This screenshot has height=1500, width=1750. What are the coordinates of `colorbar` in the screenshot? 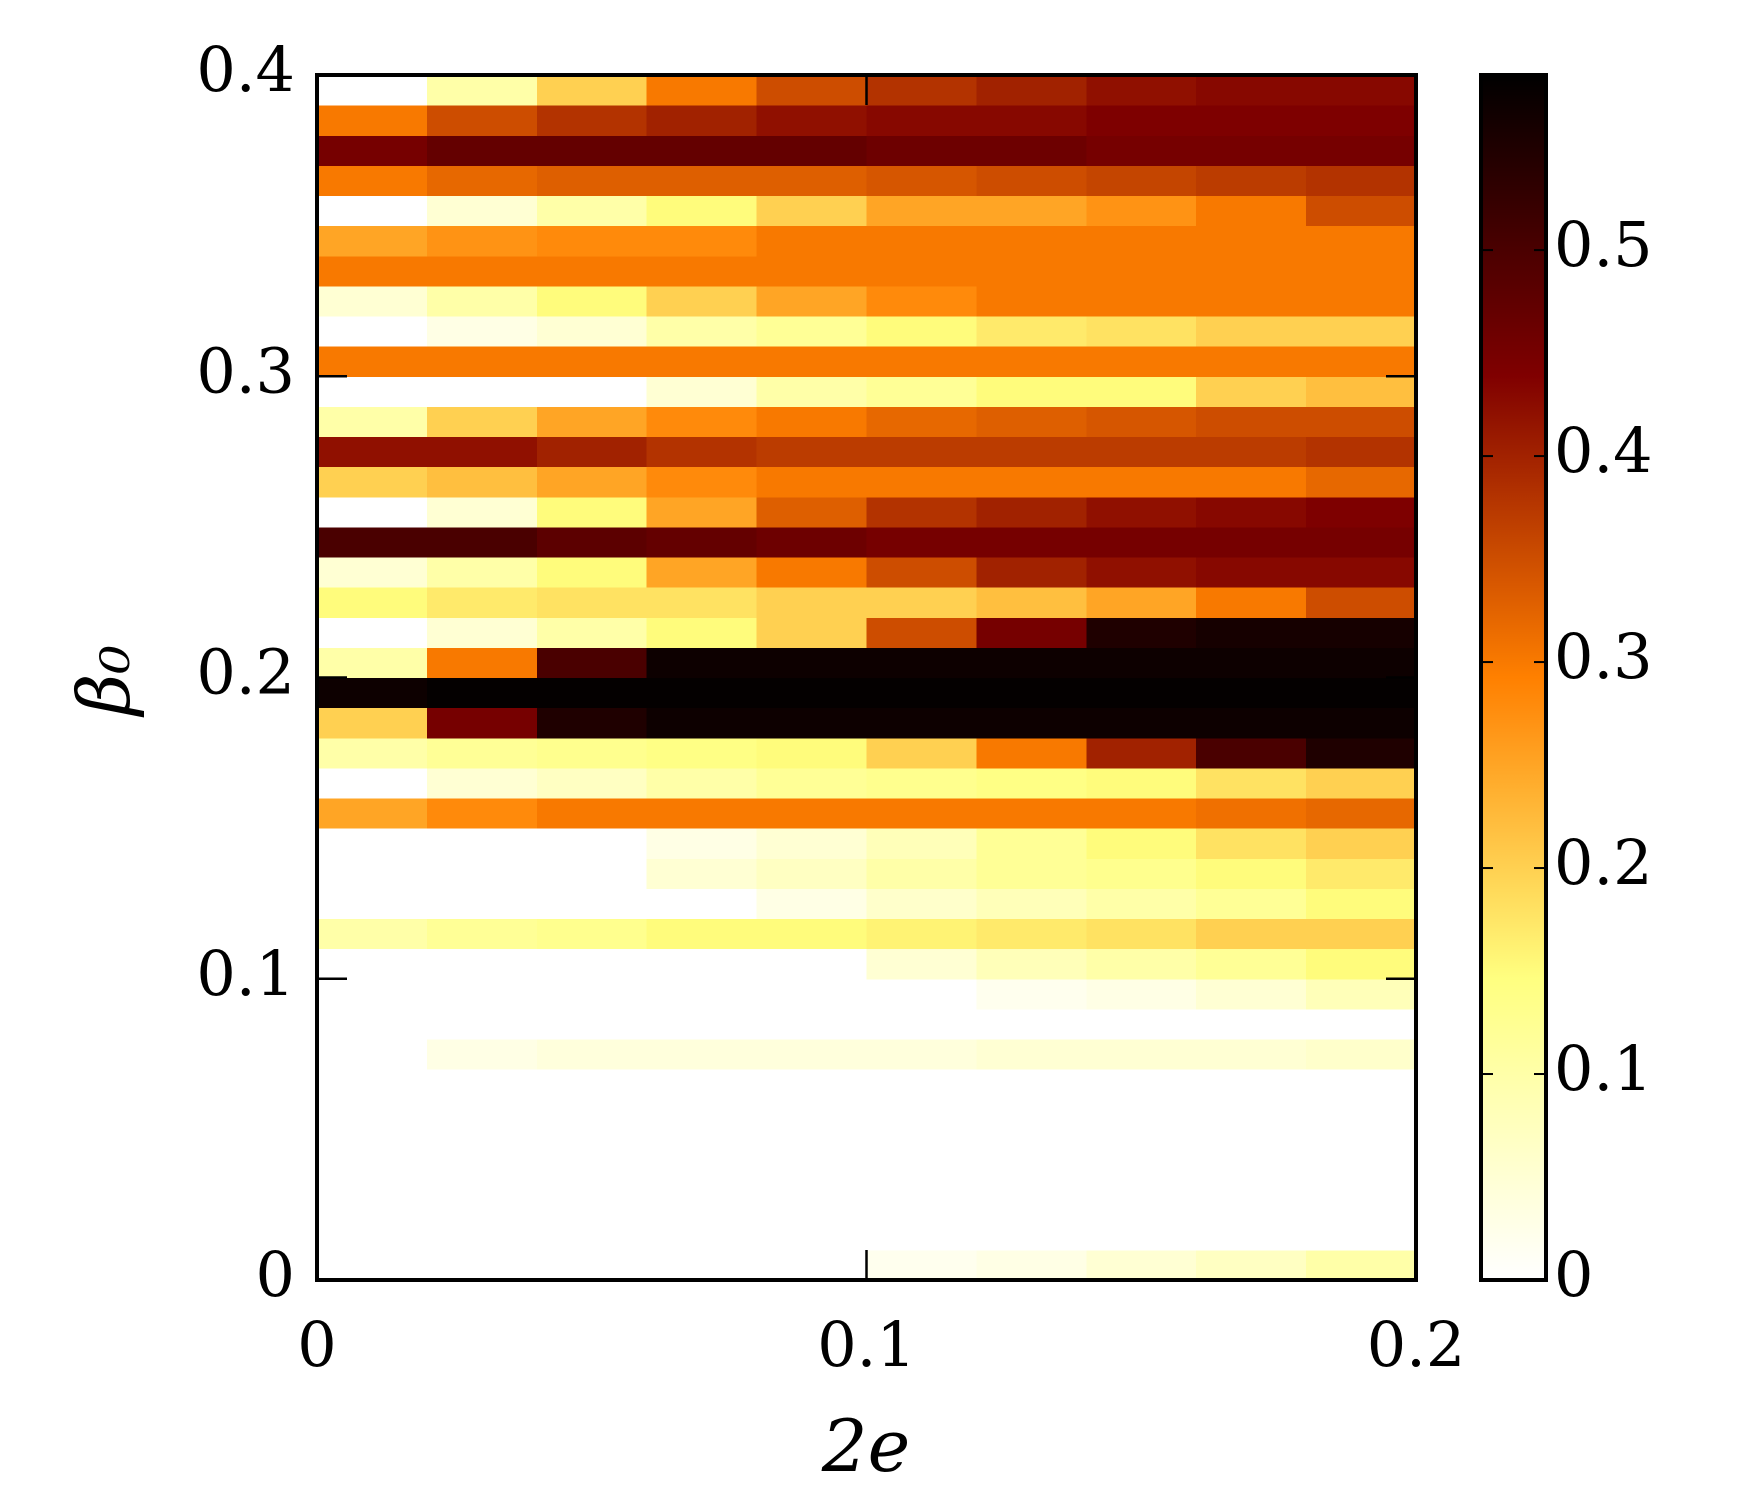 It's located at (1513, 677).